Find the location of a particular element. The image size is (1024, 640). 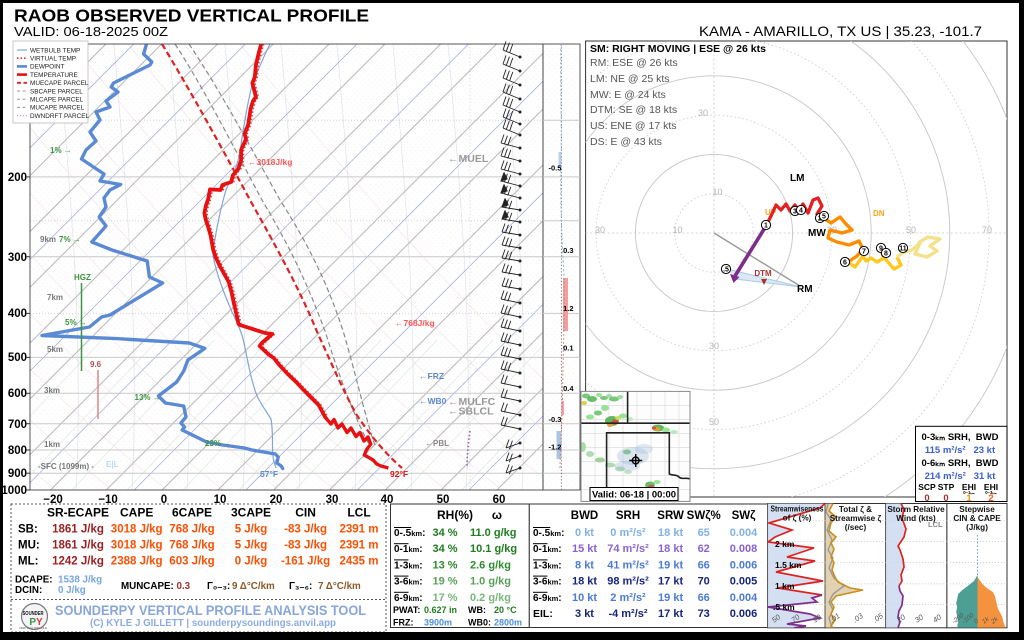

svg-text: 3km is located at coordinates (52, 390).